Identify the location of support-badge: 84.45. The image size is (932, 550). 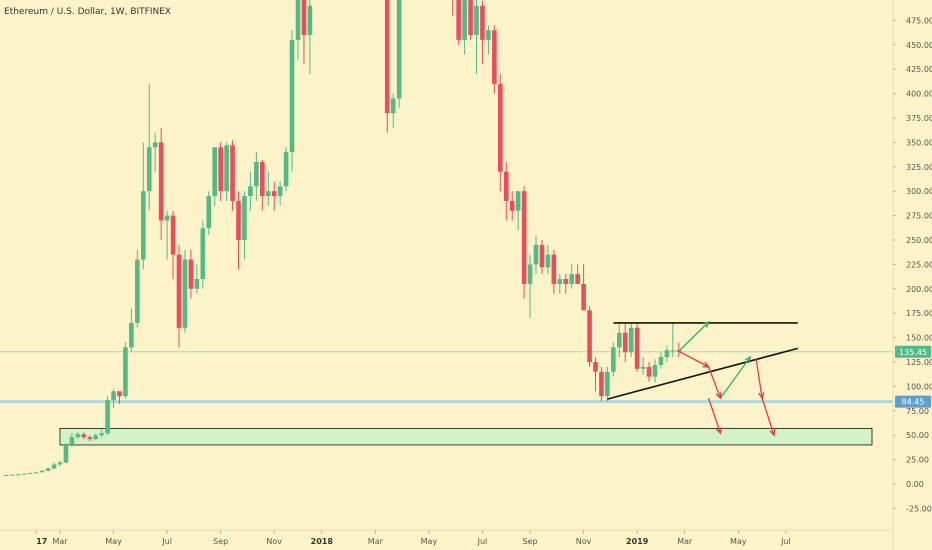
(913, 401).